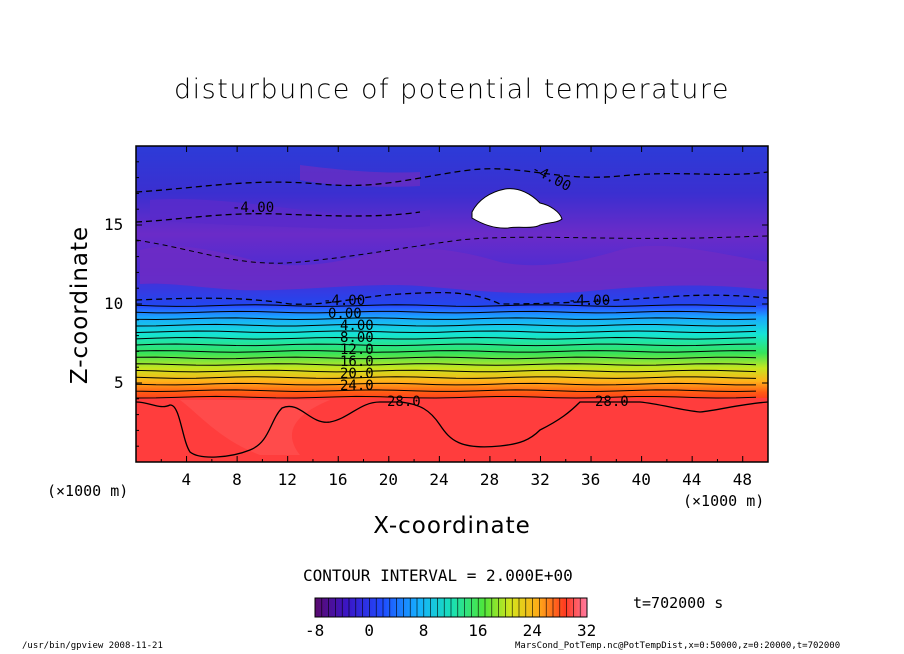  What do you see at coordinates (439, 479) in the screenshot?
I see `x-tick-label: 24` at bounding box center [439, 479].